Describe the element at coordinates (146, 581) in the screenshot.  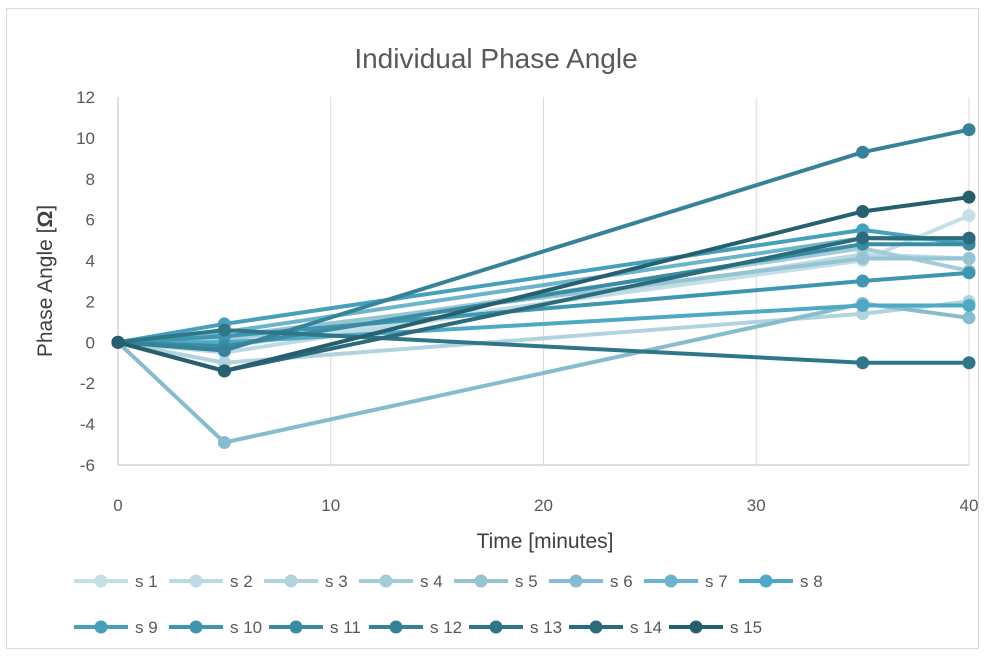
I see `legend-label: s 1` at that location.